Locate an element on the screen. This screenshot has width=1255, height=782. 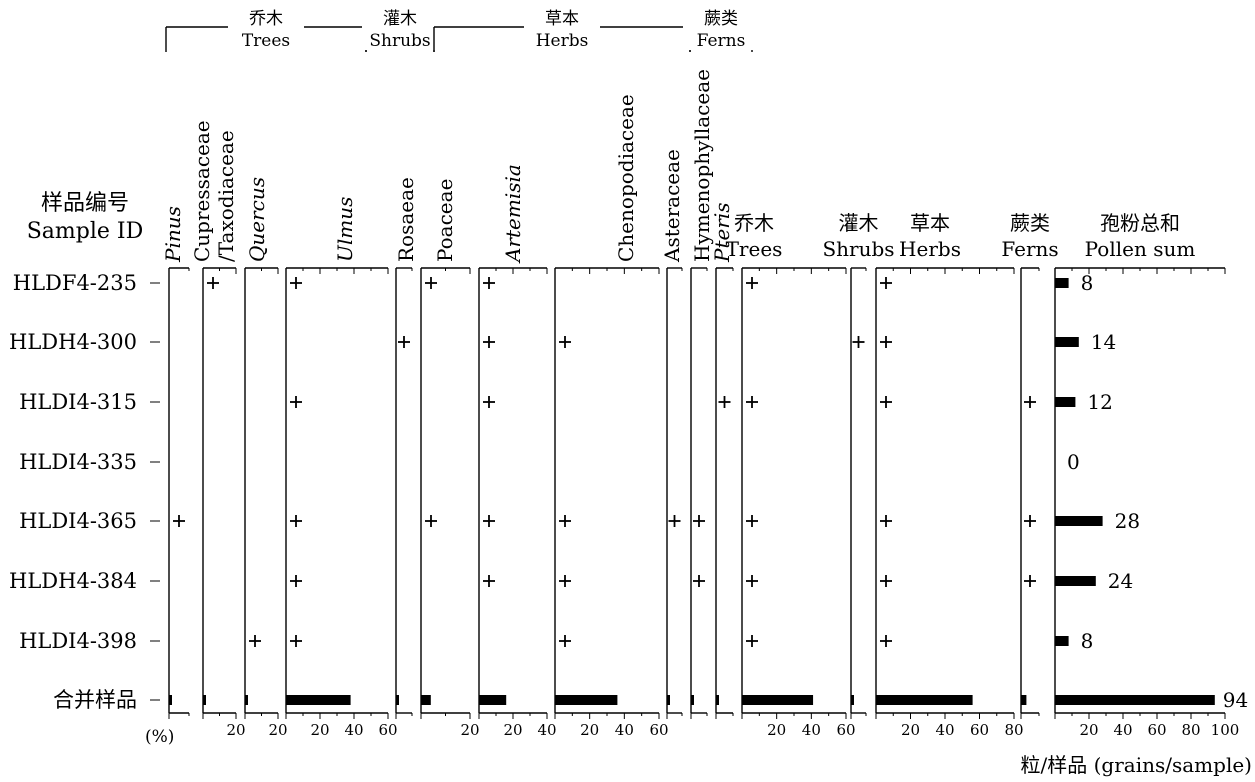
taxon-label: Hymenophyllaceae is located at coordinates (702, 165).